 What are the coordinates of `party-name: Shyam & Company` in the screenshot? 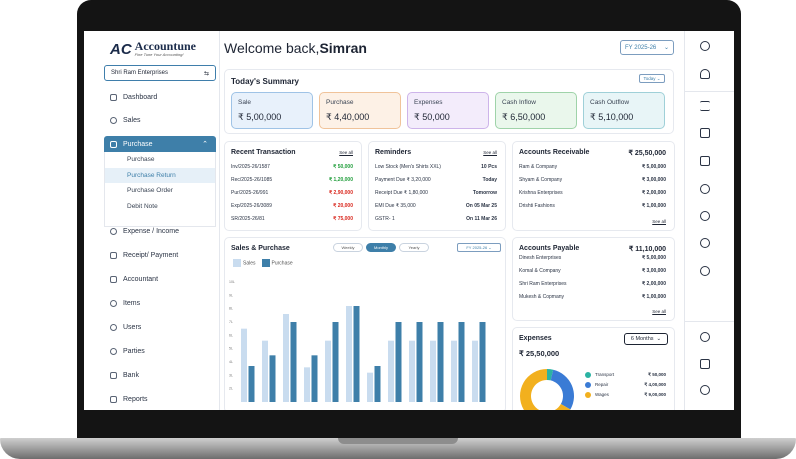 It's located at (541, 179).